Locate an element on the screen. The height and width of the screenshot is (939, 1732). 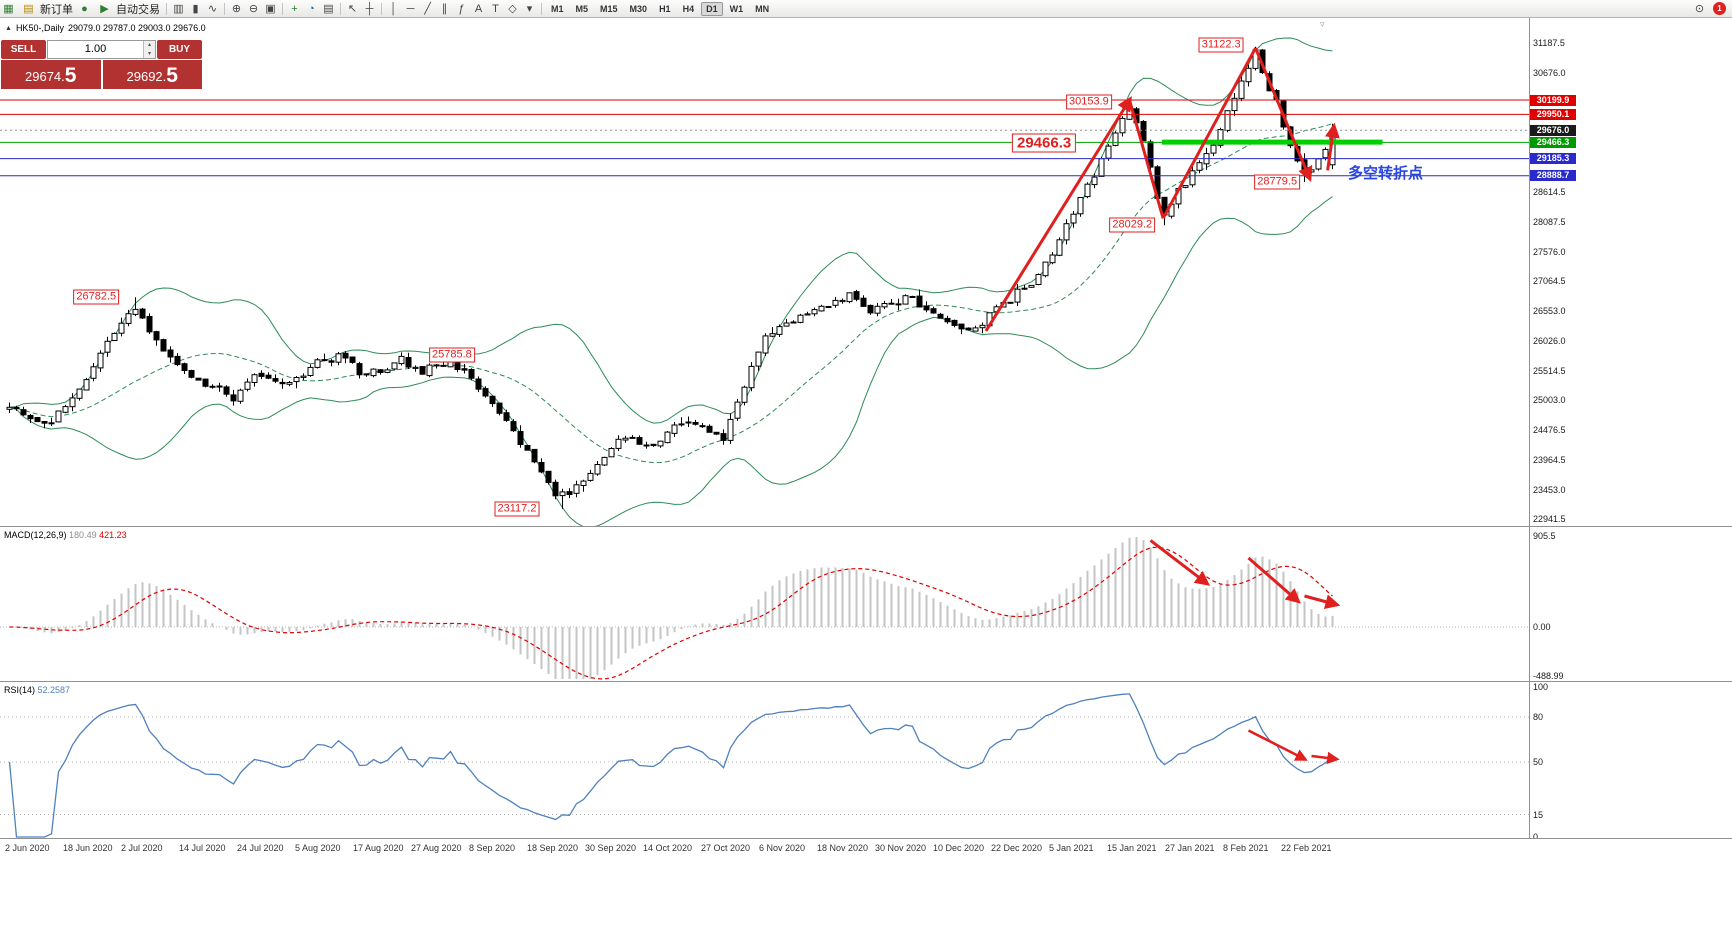
arrows-dropdown-icon: ▾ is located at coordinates (529, 9).